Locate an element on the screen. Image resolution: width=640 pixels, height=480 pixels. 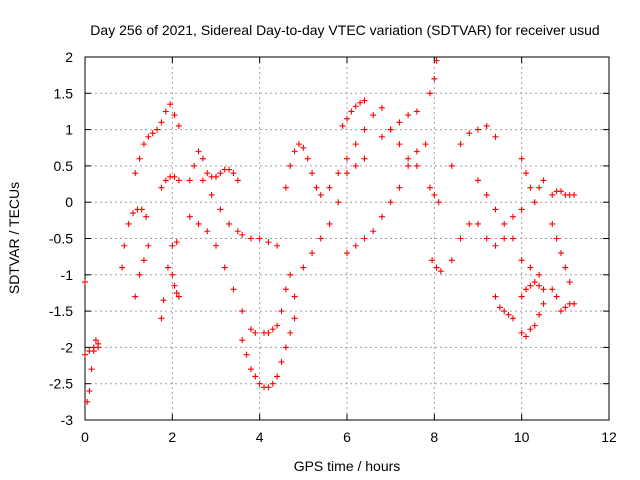
series-trace-s is located at coordinates (399, 124).